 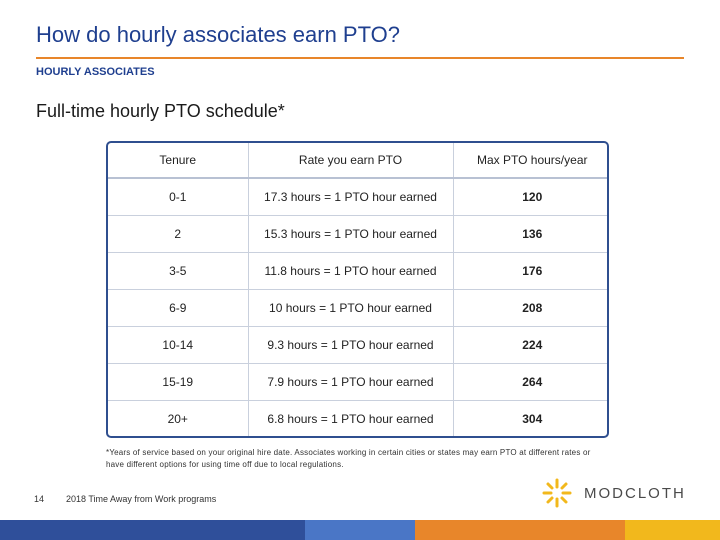 I want to click on tenure-cell: 20+, so click(x=178, y=418).